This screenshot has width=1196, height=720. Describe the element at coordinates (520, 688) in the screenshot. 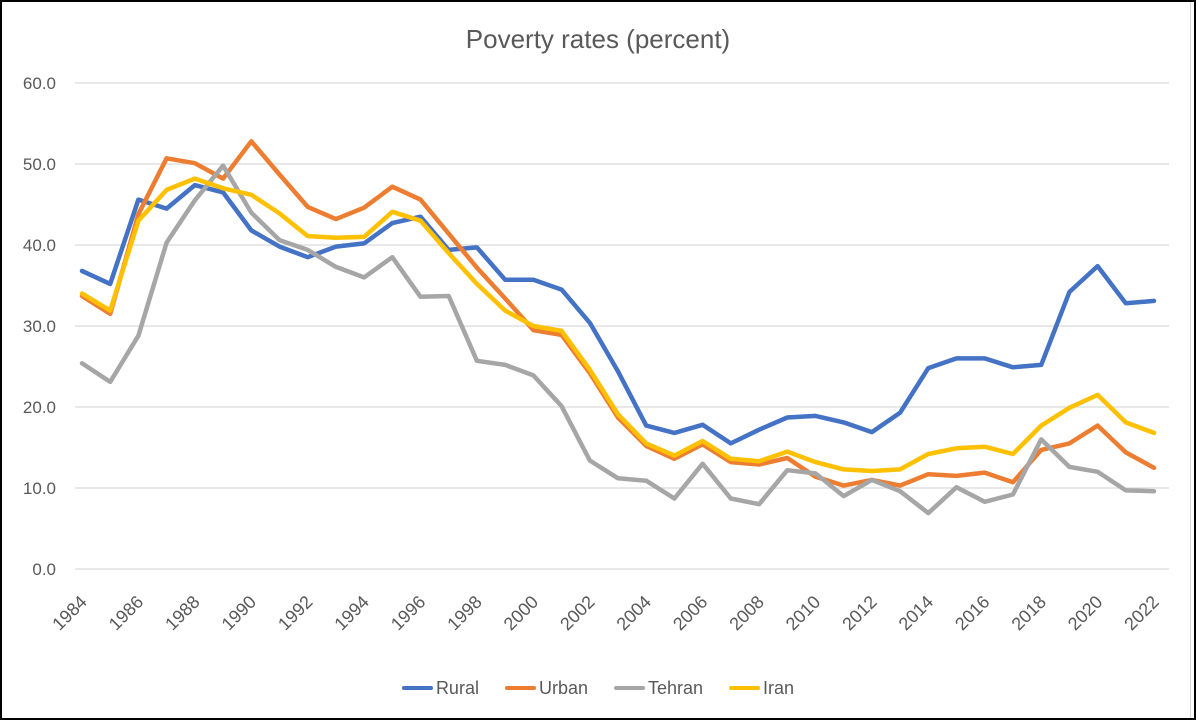

I see `legend-line-swatch-urban` at that location.